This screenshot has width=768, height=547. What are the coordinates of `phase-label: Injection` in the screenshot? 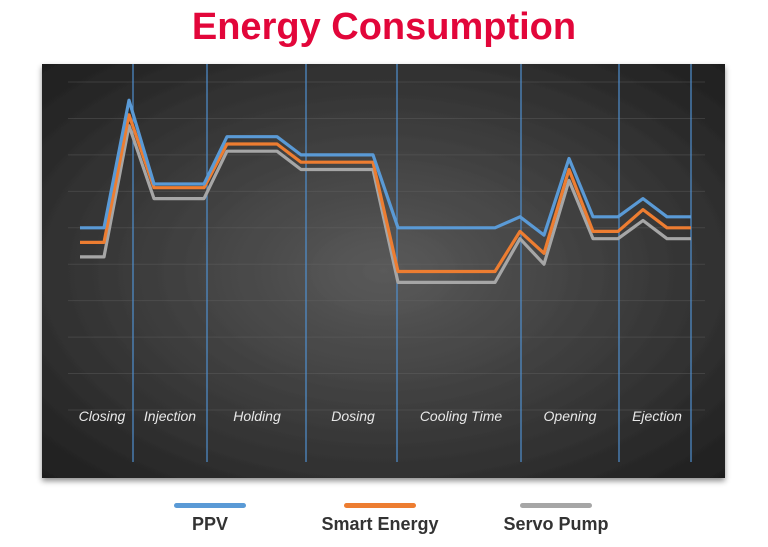 It's located at (170, 416).